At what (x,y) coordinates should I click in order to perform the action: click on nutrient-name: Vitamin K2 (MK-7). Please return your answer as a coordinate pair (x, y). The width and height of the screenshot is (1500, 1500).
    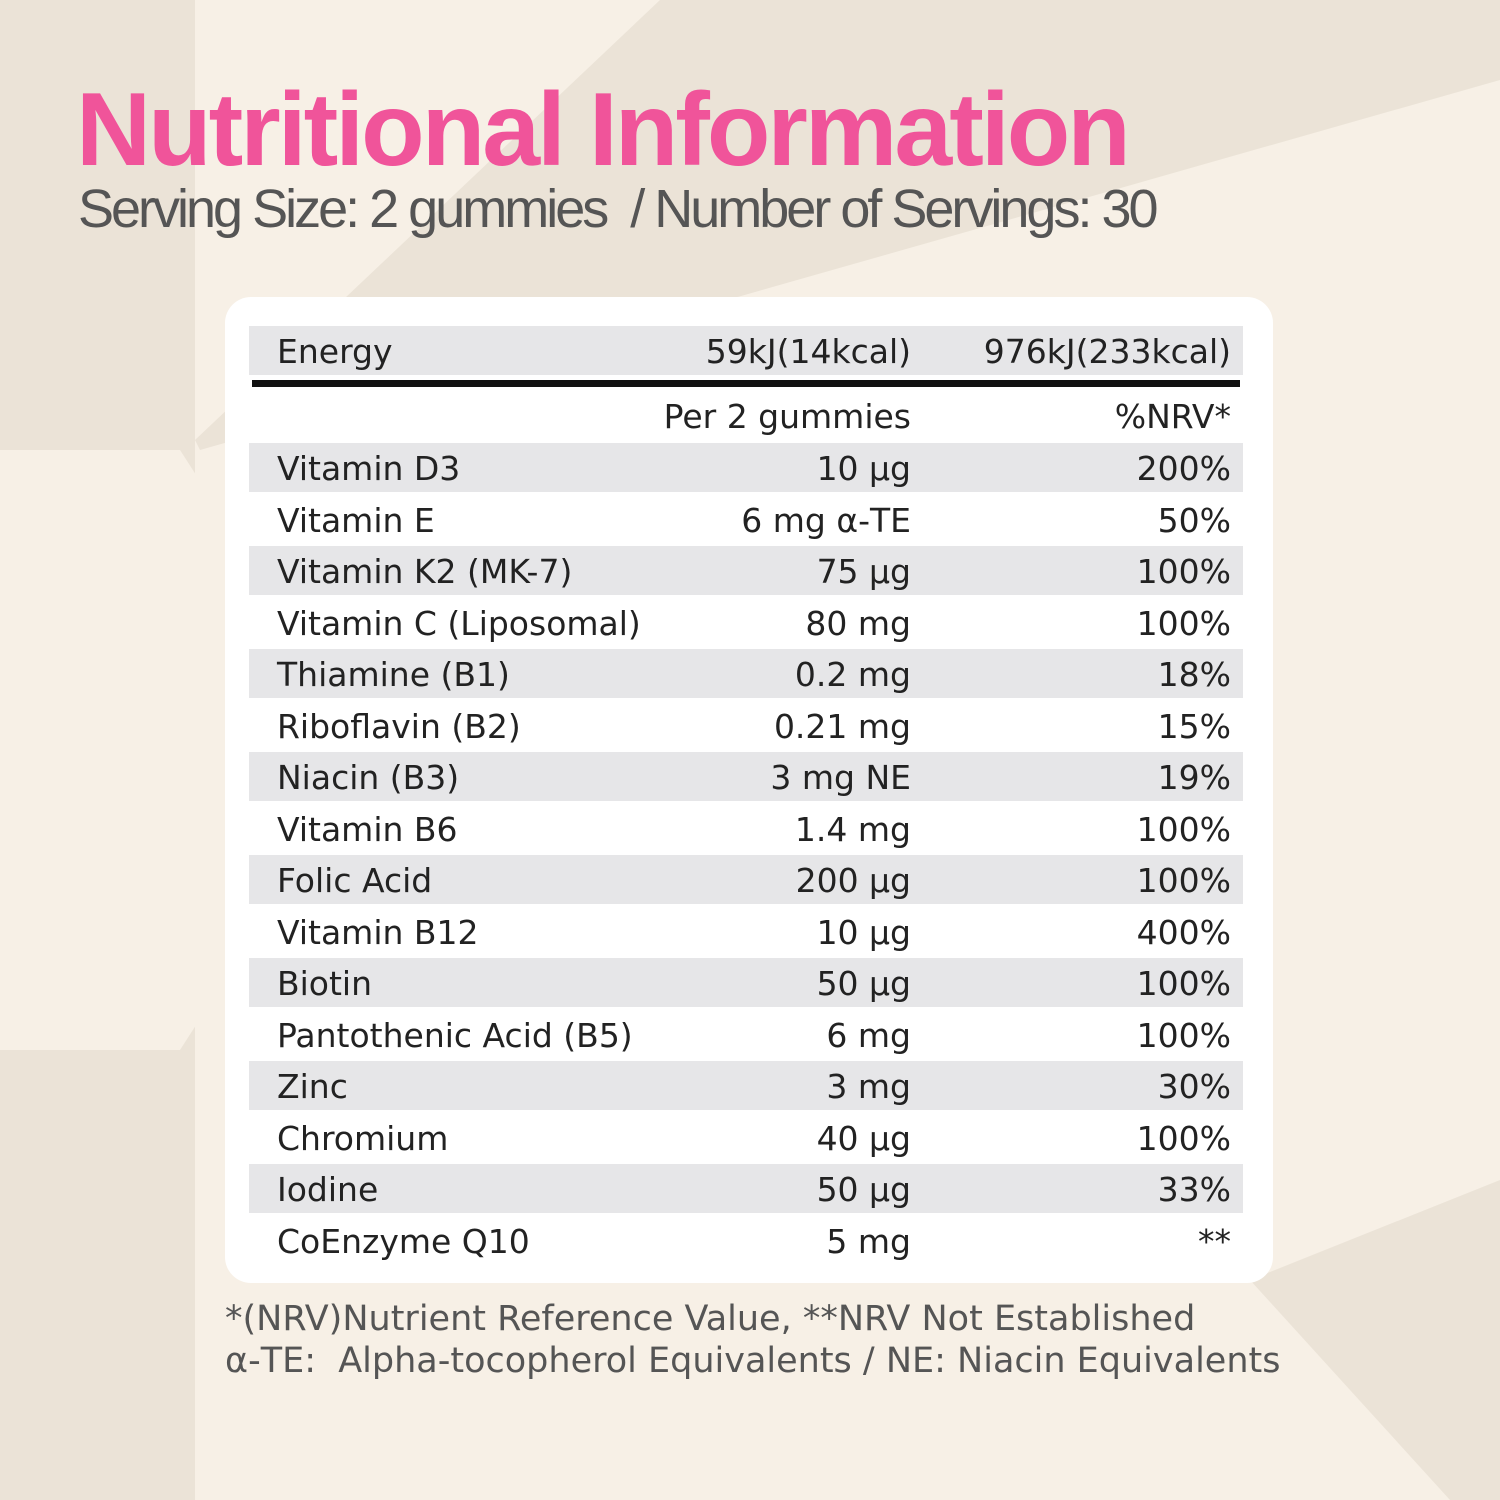
    Looking at the image, I should click on (425, 571).